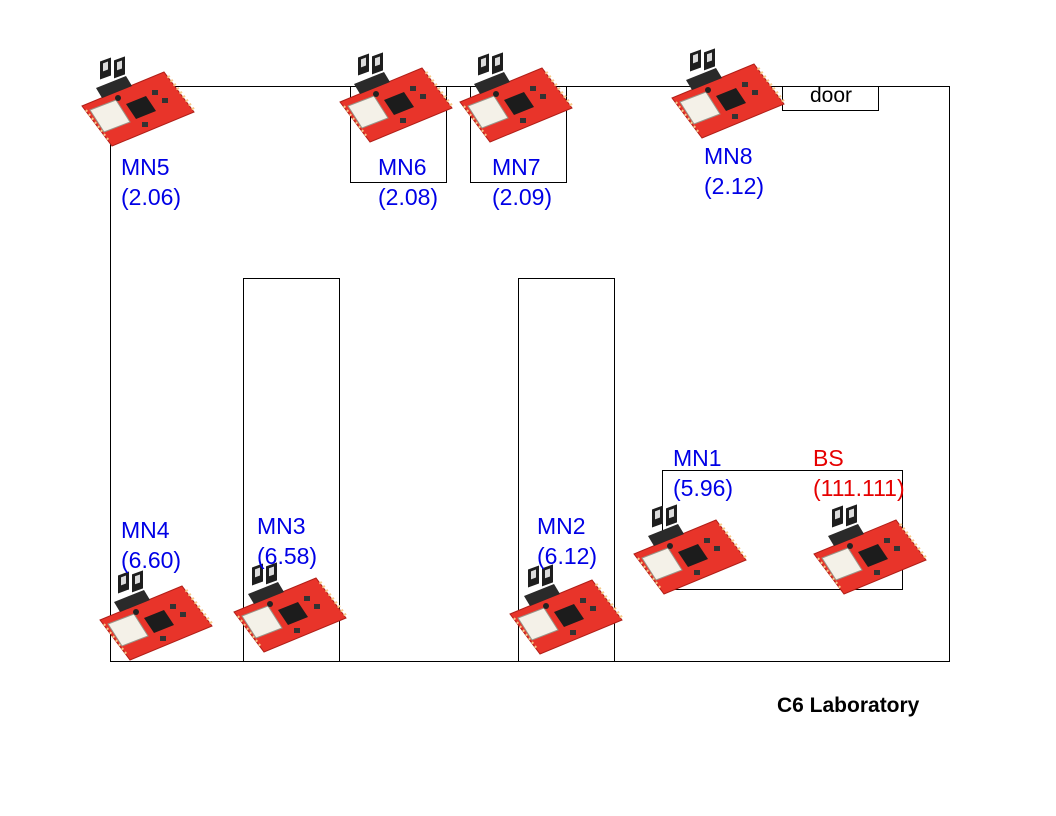 Image resolution: width=1056 pixels, height=816 pixels. What do you see at coordinates (561, 526) in the screenshot?
I see `node-id: MN2` at bounding box center [561, 526].